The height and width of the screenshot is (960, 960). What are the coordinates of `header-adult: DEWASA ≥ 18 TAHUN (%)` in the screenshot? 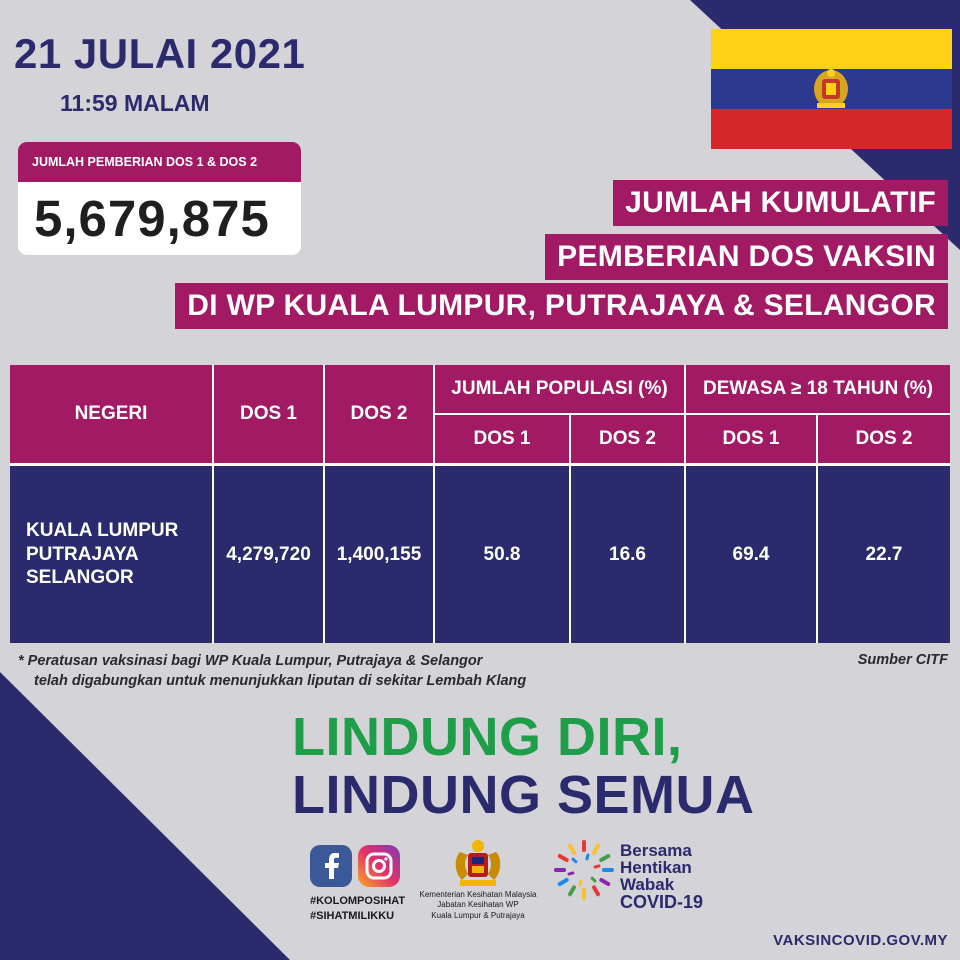 It's located at (818, 389).